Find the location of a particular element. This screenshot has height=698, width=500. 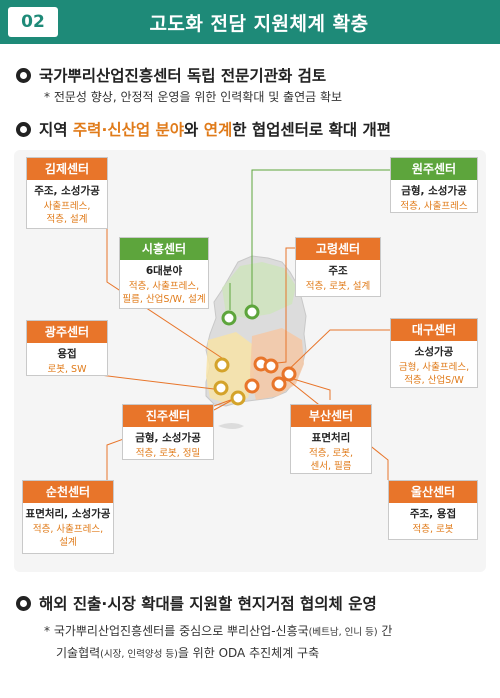

center-busan: 부산센터 표면처리 적층, 로봇, 센서, 필름 is located at coordinates (331, 439).